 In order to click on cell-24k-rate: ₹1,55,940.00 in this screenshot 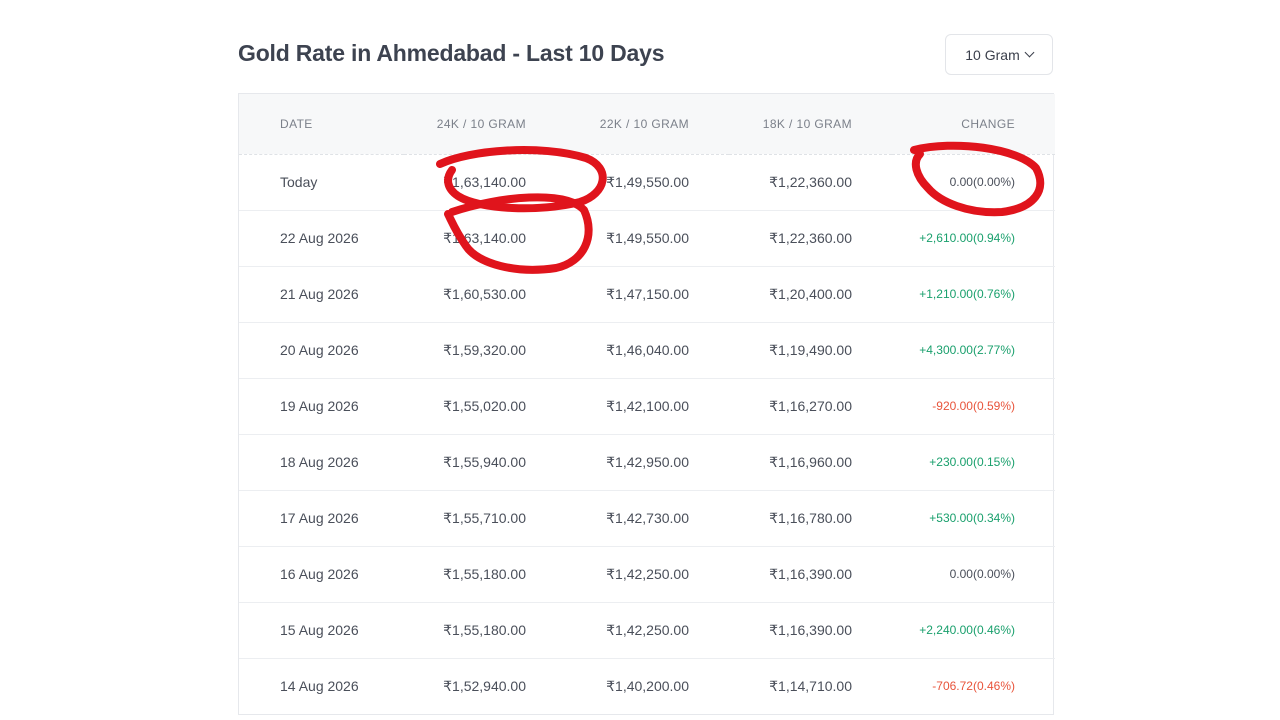, I will do `click(485, 462)`.